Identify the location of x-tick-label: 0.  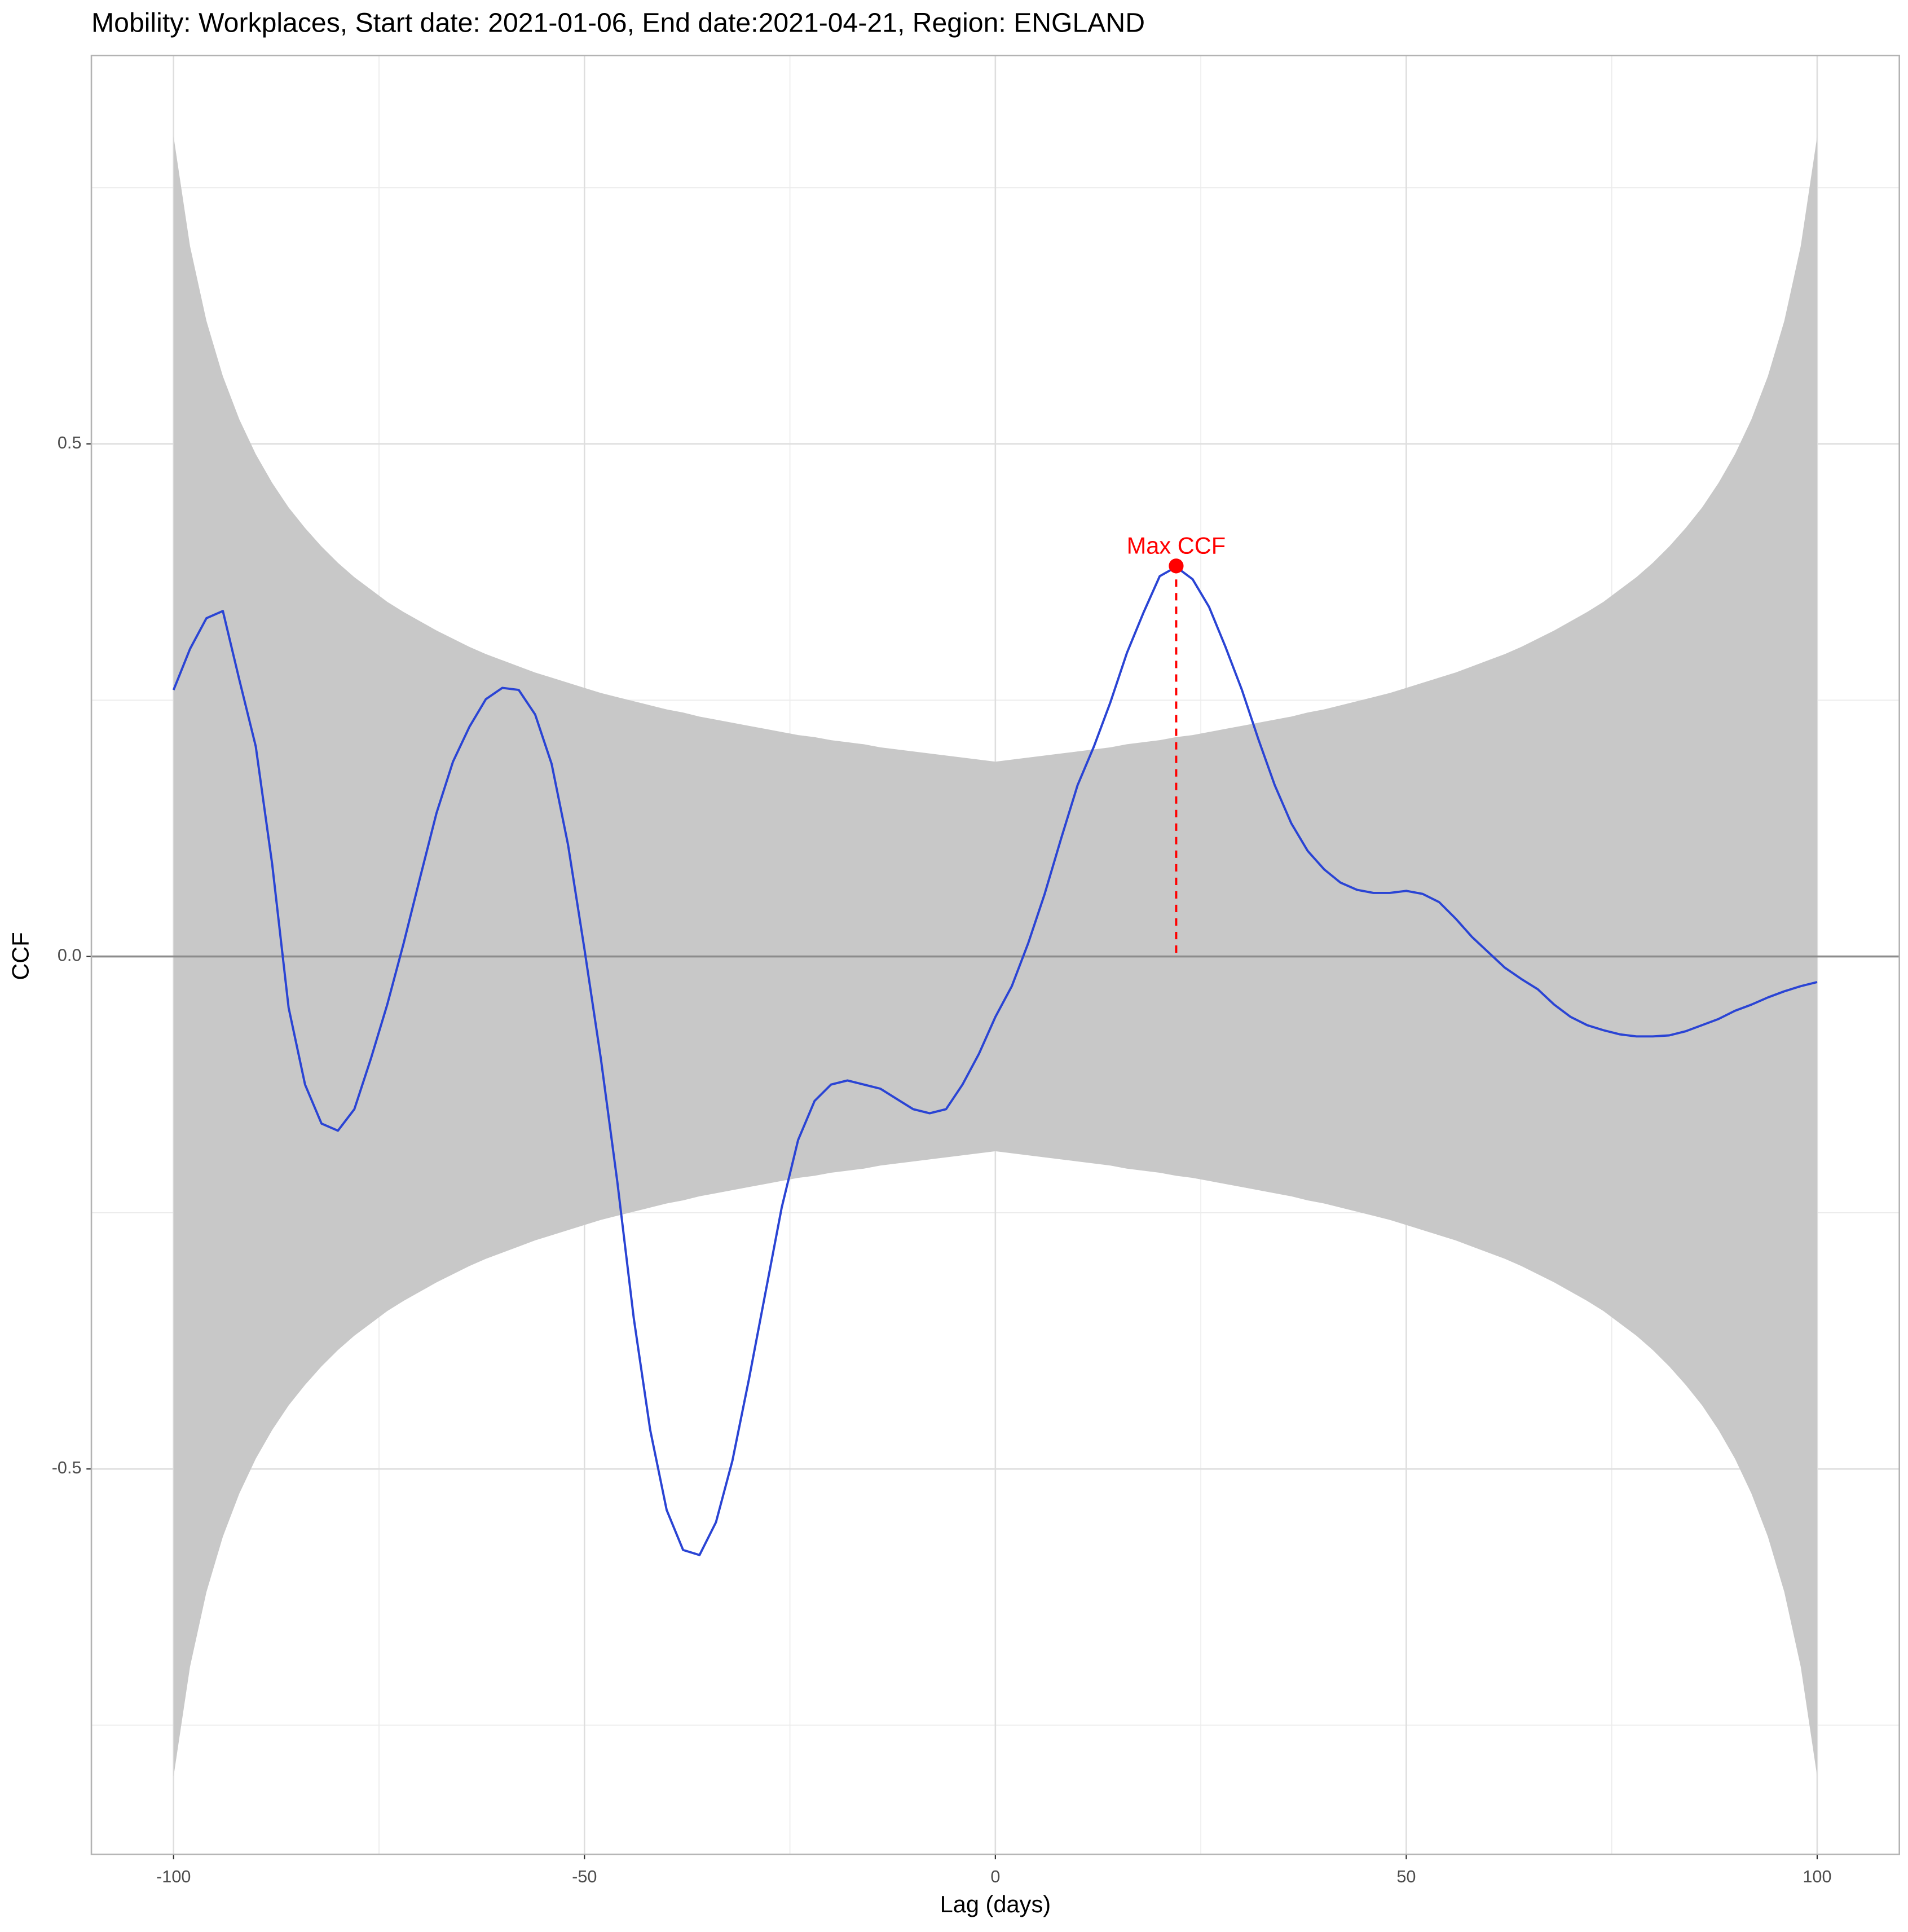
(995, 1876).